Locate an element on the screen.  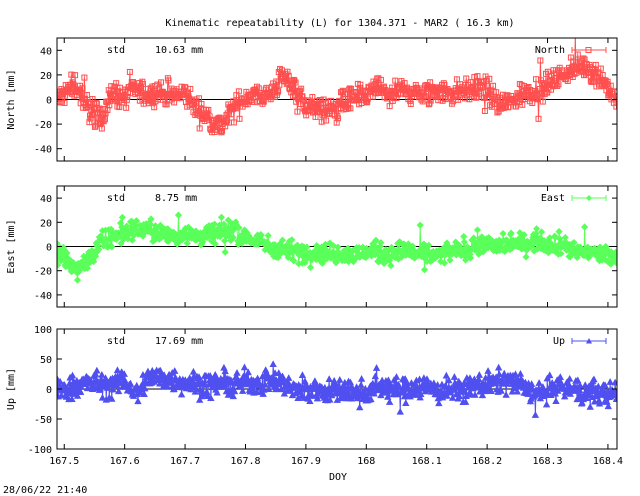
std-value: 10.63 mm is located at coordinates (179, 50).